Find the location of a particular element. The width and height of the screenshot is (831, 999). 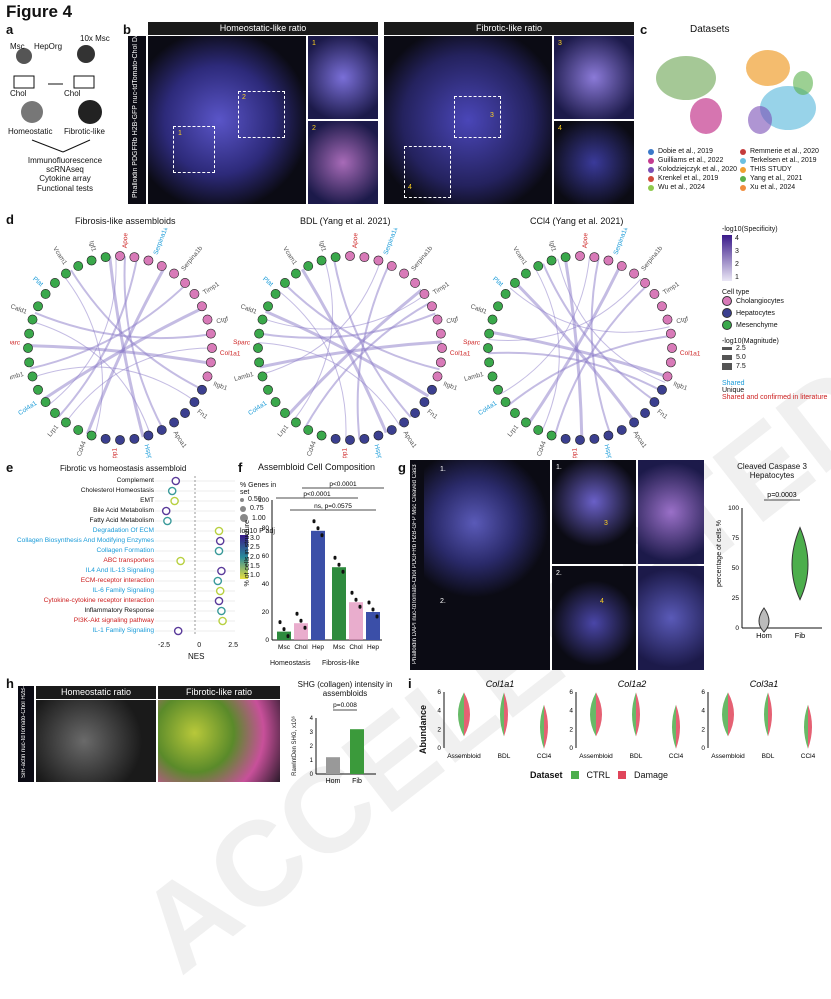

tick: 2 is located at coordinates (737, 264).